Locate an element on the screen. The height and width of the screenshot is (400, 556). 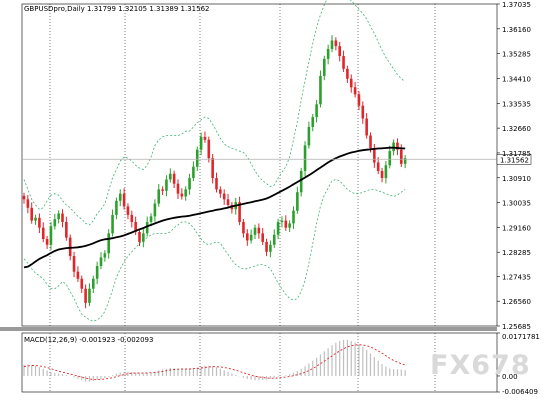
price-tick-label: 1.35285 is located at coordinates (516, 55).